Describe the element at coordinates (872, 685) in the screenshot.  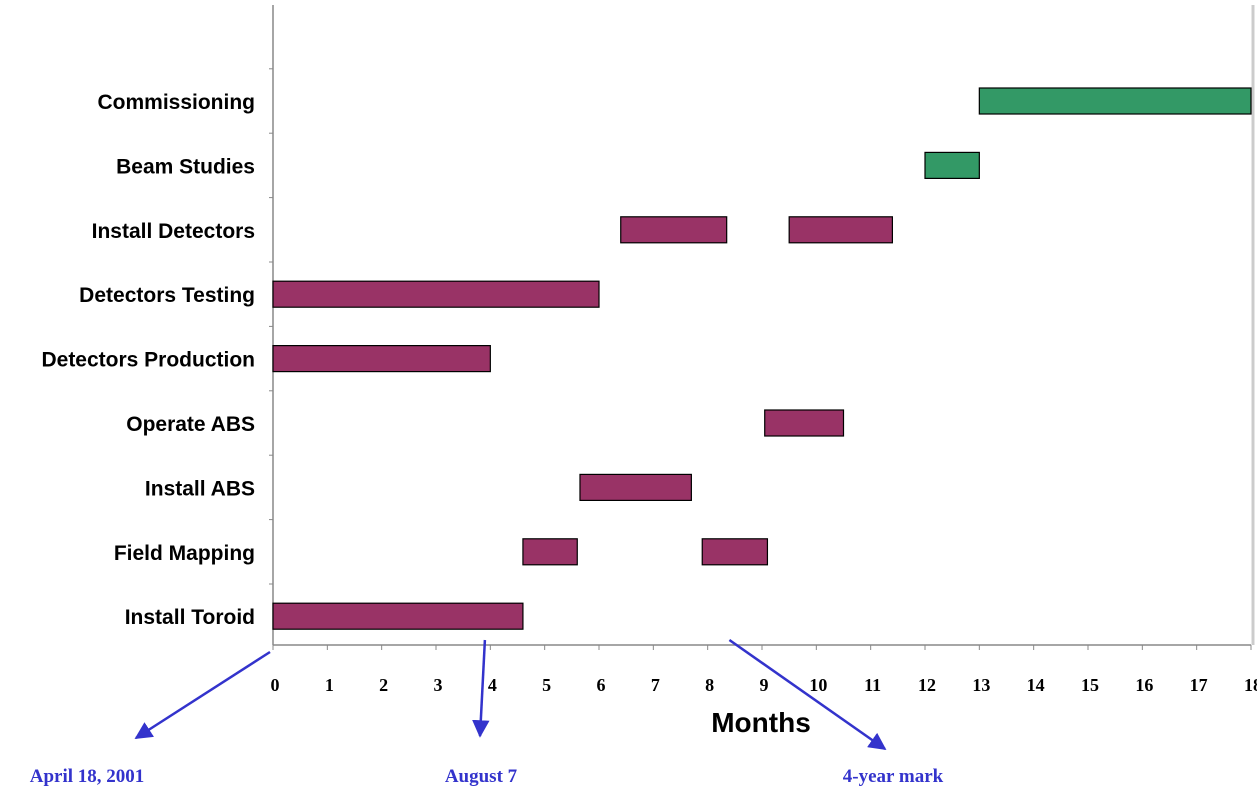
I see `x-tick-label: 11` at that location.